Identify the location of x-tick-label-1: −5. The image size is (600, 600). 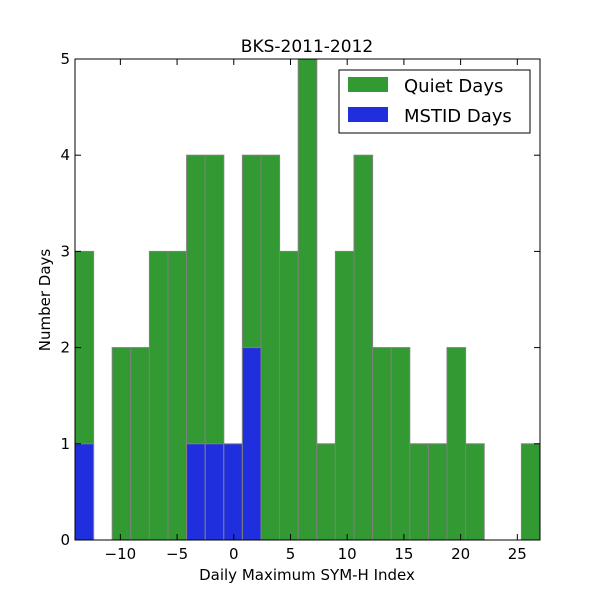
(177, 554).